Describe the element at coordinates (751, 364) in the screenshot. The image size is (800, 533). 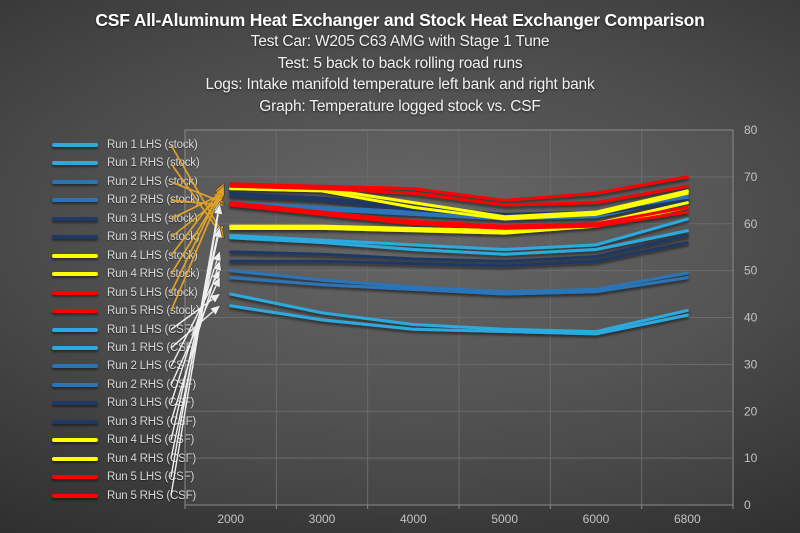
I see `y-axis-label: 30` at that location.